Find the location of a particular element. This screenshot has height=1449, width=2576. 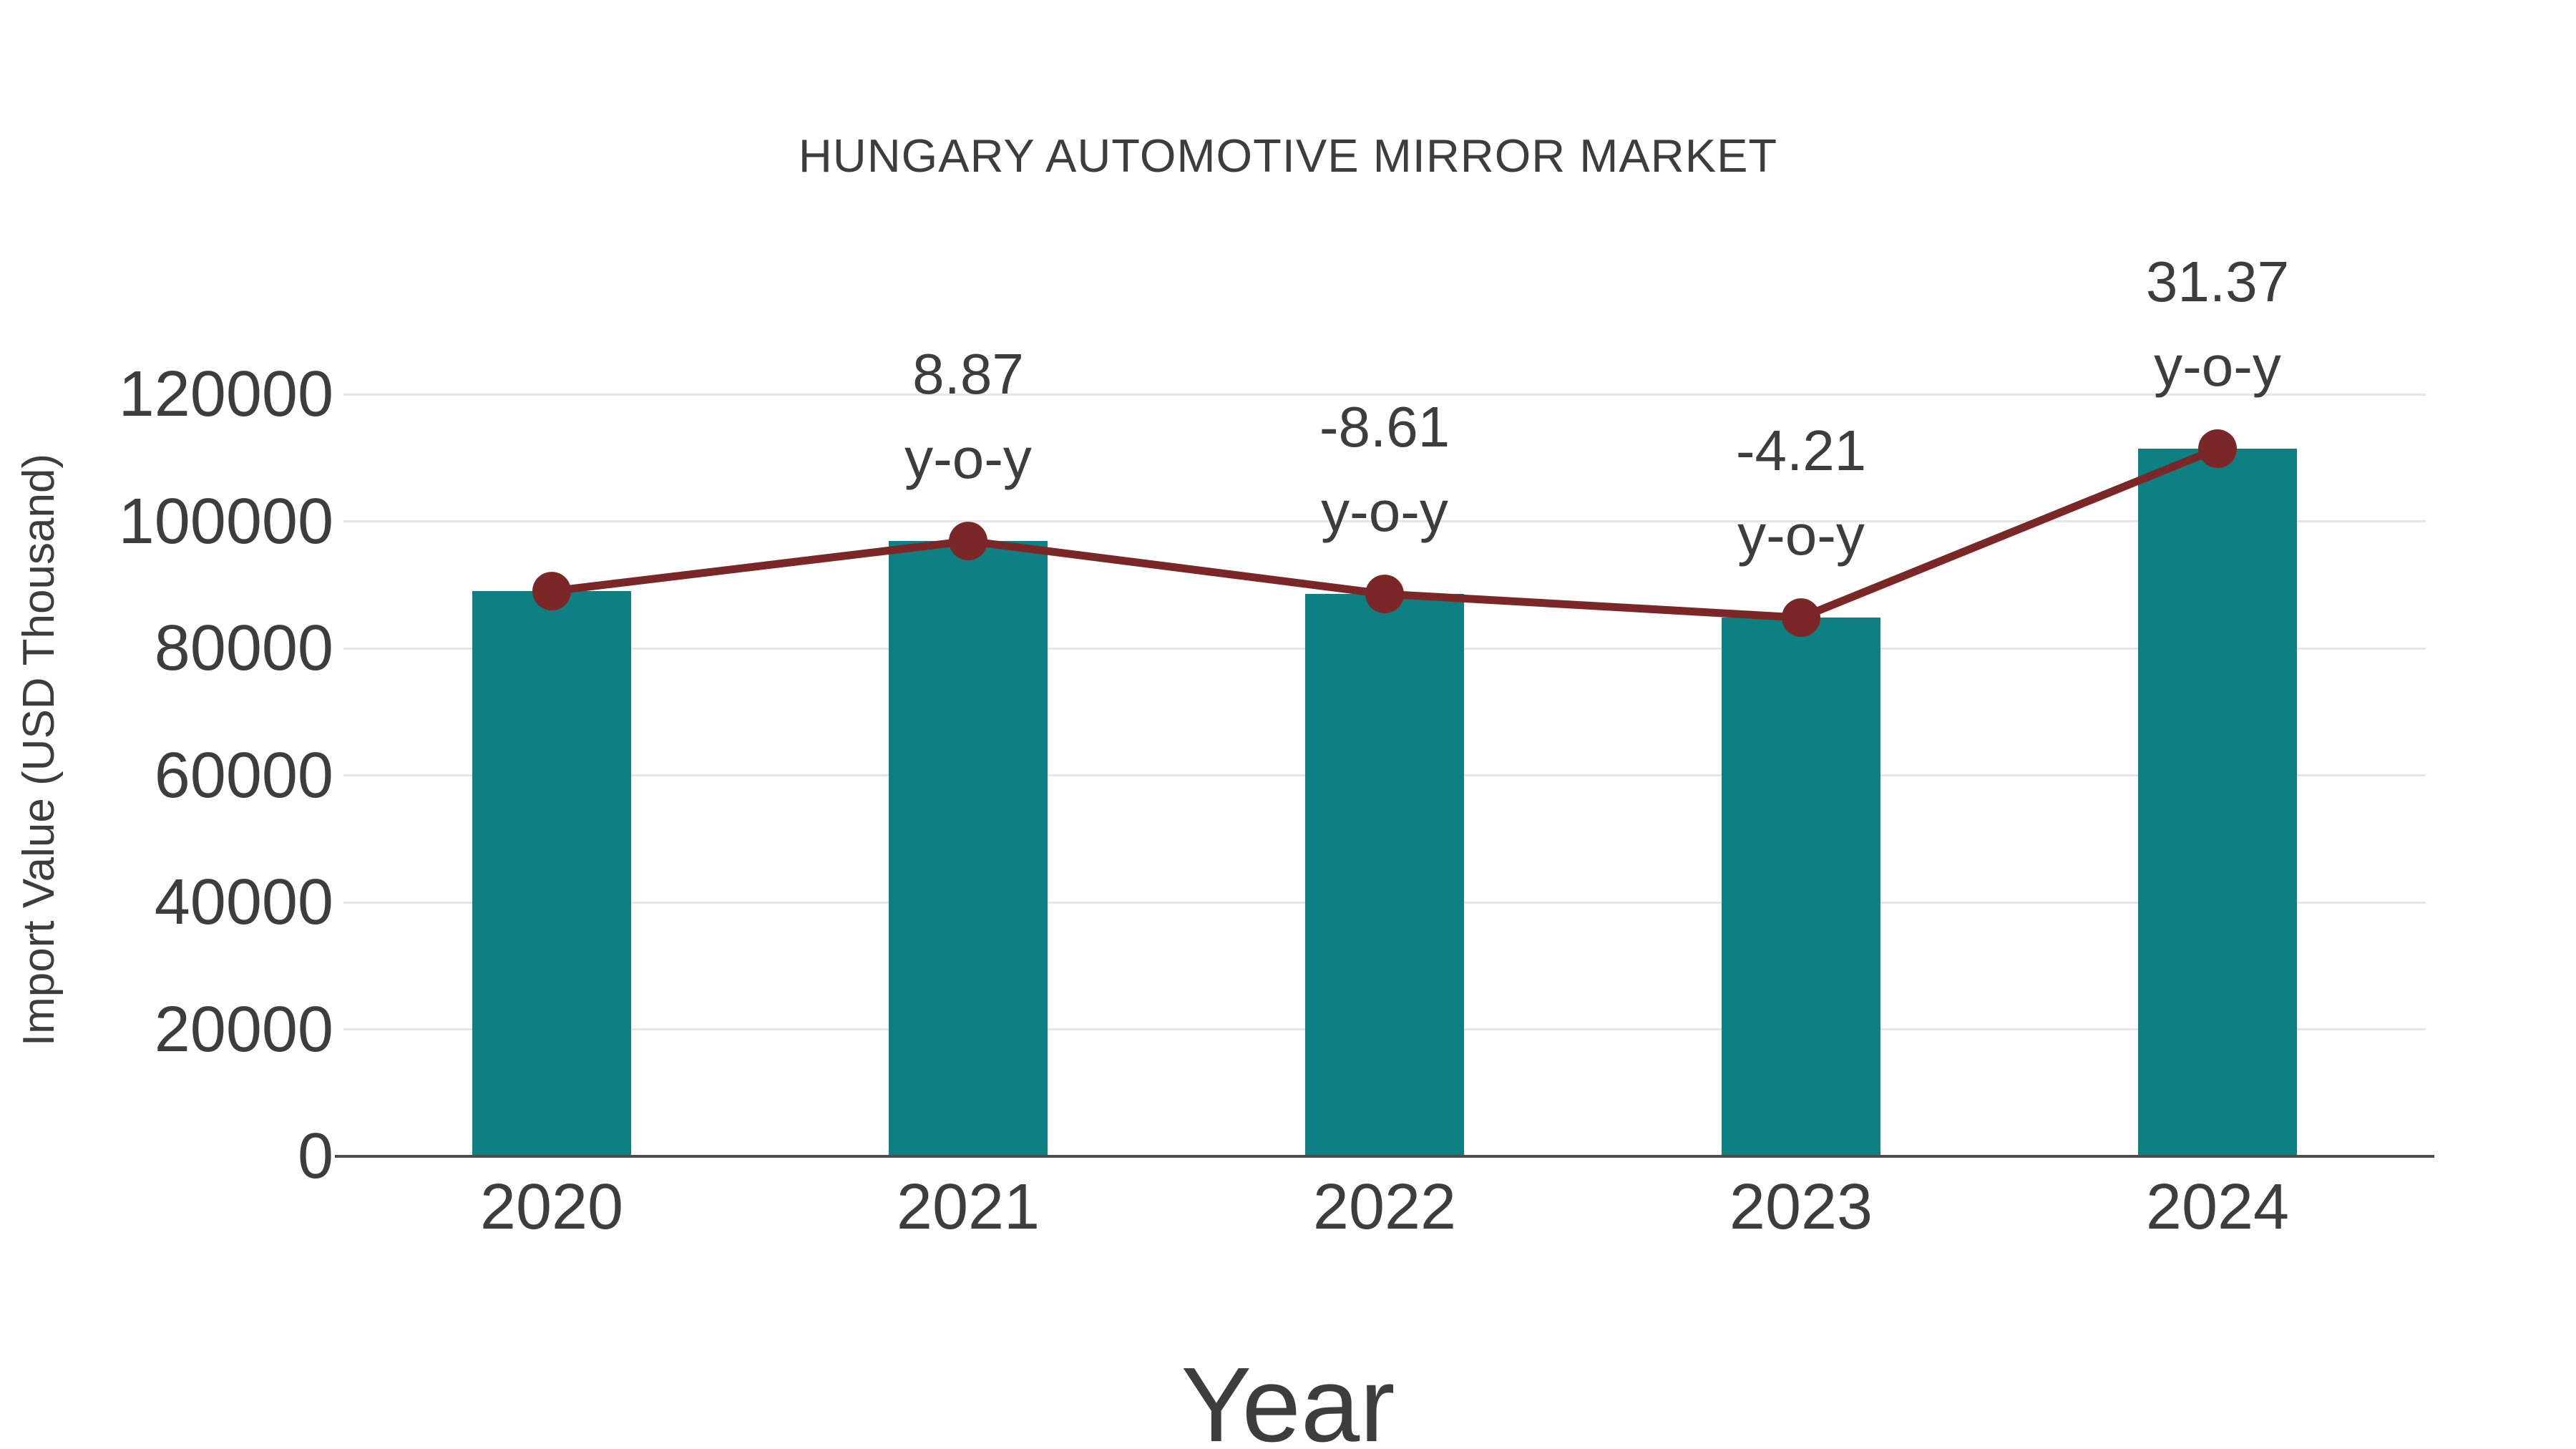

marker-2022 is located at coordinates (1384, 594).